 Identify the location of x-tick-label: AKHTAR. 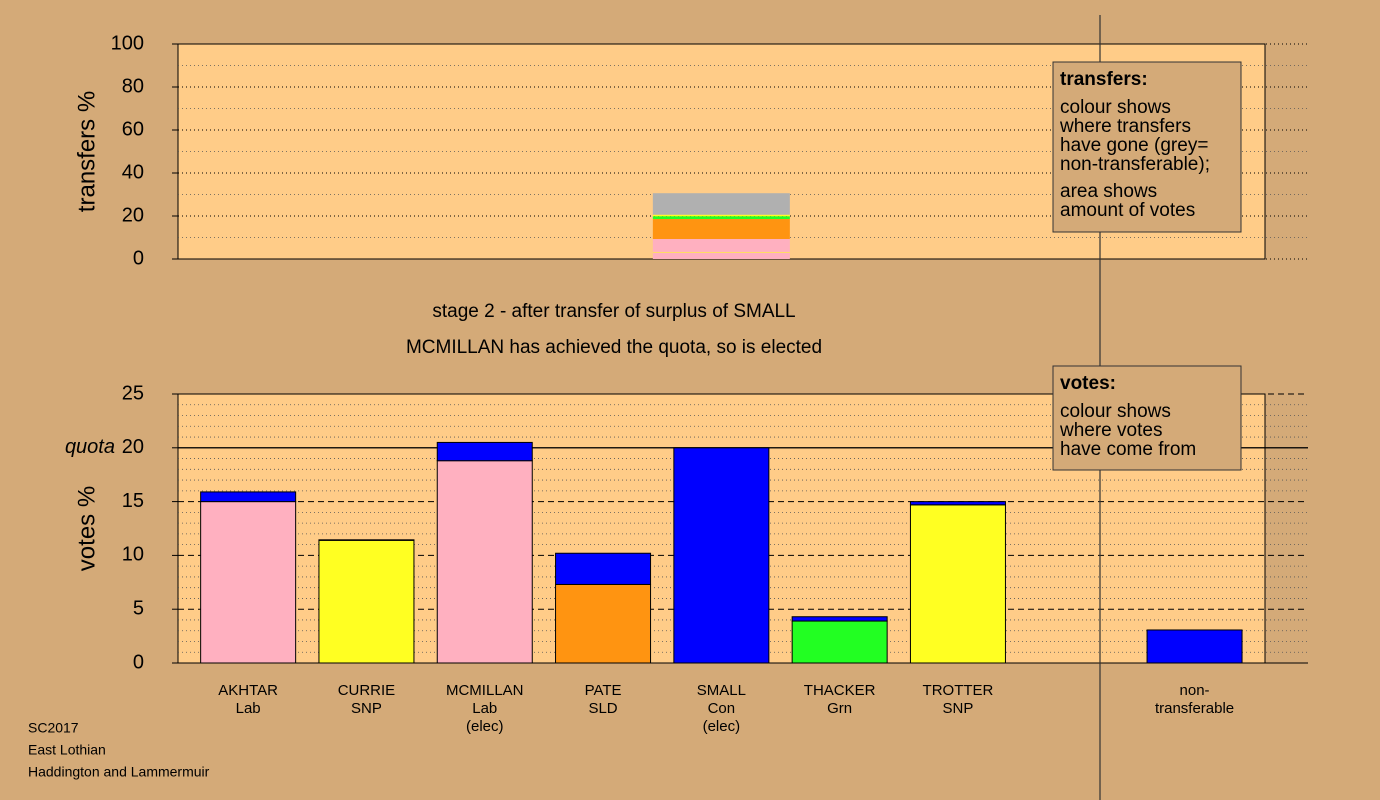
(248, 690).